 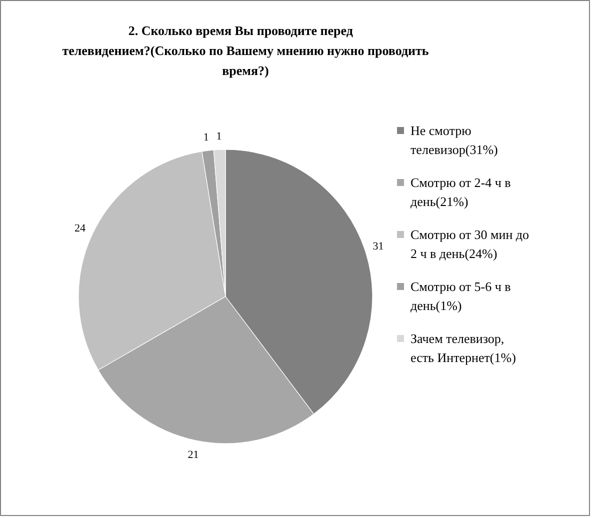 What do you see at coordinates (245, 50) in the screenshot?
I see `chart-title: 2. Сколько время Вы проводите перед телевидением?(Сколько по Вашему мнению нужно проводить время?)` at bounding box center [245, 50].